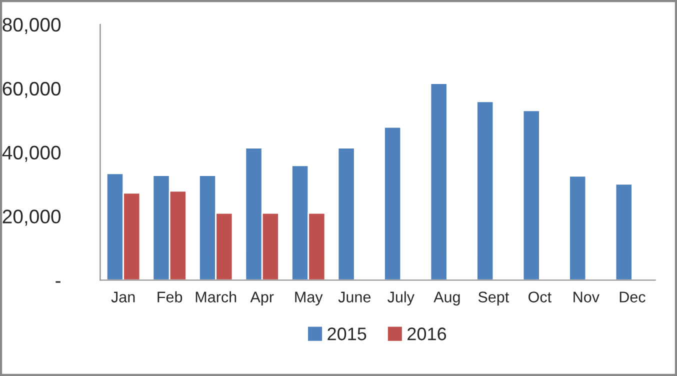 The height and width of the screenshot is (376, 677). I want to click on x-tick-label: Sept, so click(494, 299).